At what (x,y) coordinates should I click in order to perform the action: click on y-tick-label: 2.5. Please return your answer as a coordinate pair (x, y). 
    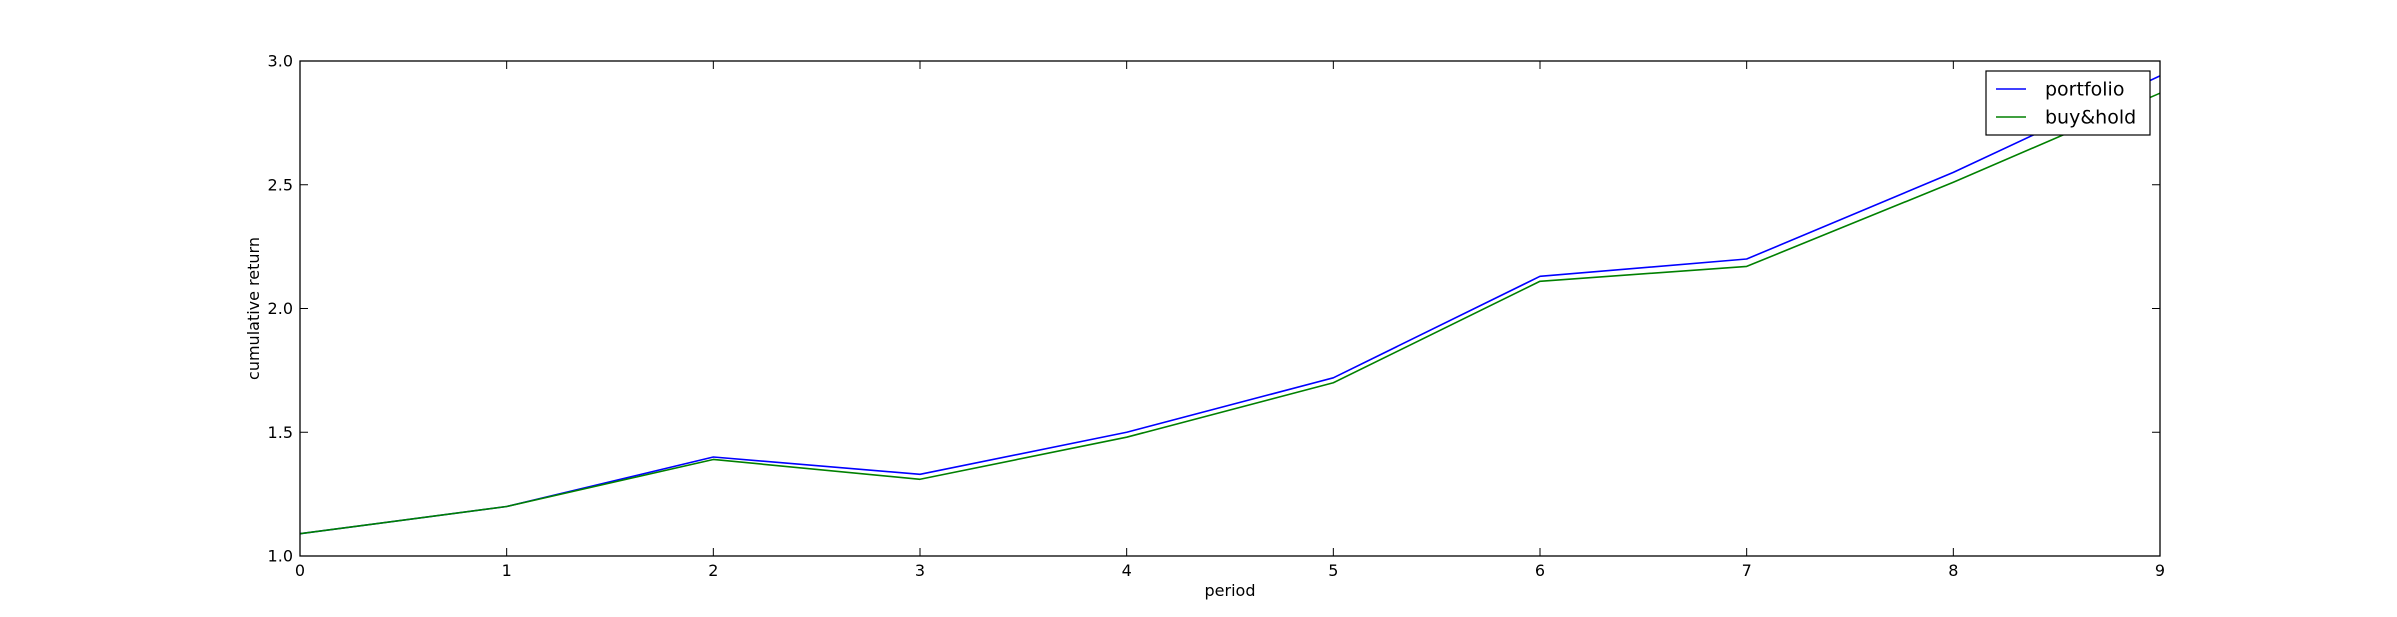
    Looking at the image, I should click on (280, 184).